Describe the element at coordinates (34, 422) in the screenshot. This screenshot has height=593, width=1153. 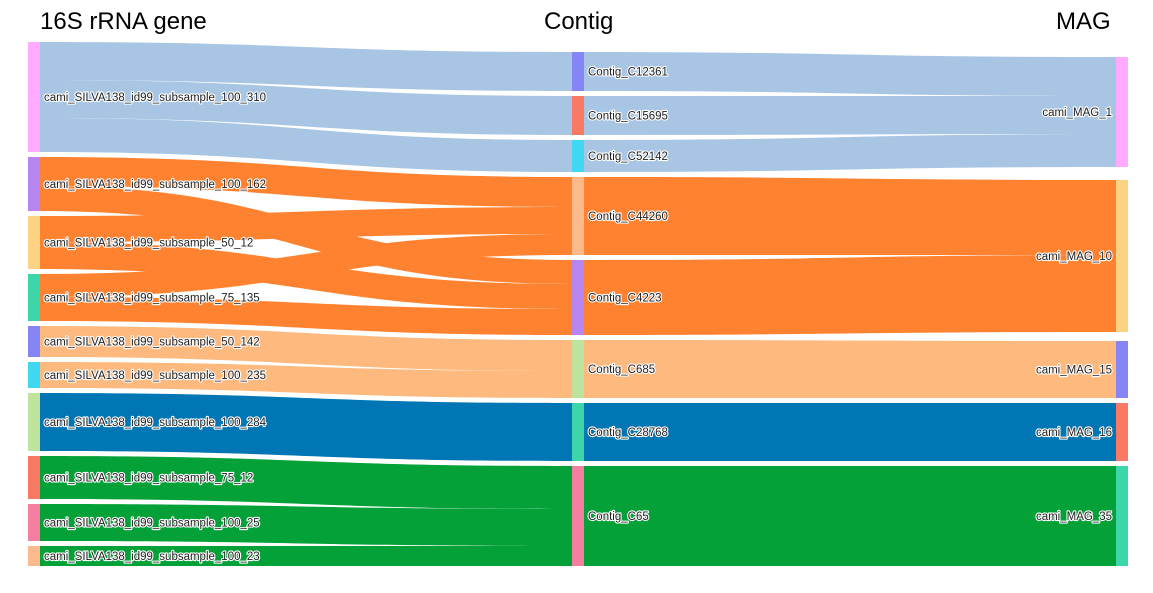
I see `node-s284` at that location.